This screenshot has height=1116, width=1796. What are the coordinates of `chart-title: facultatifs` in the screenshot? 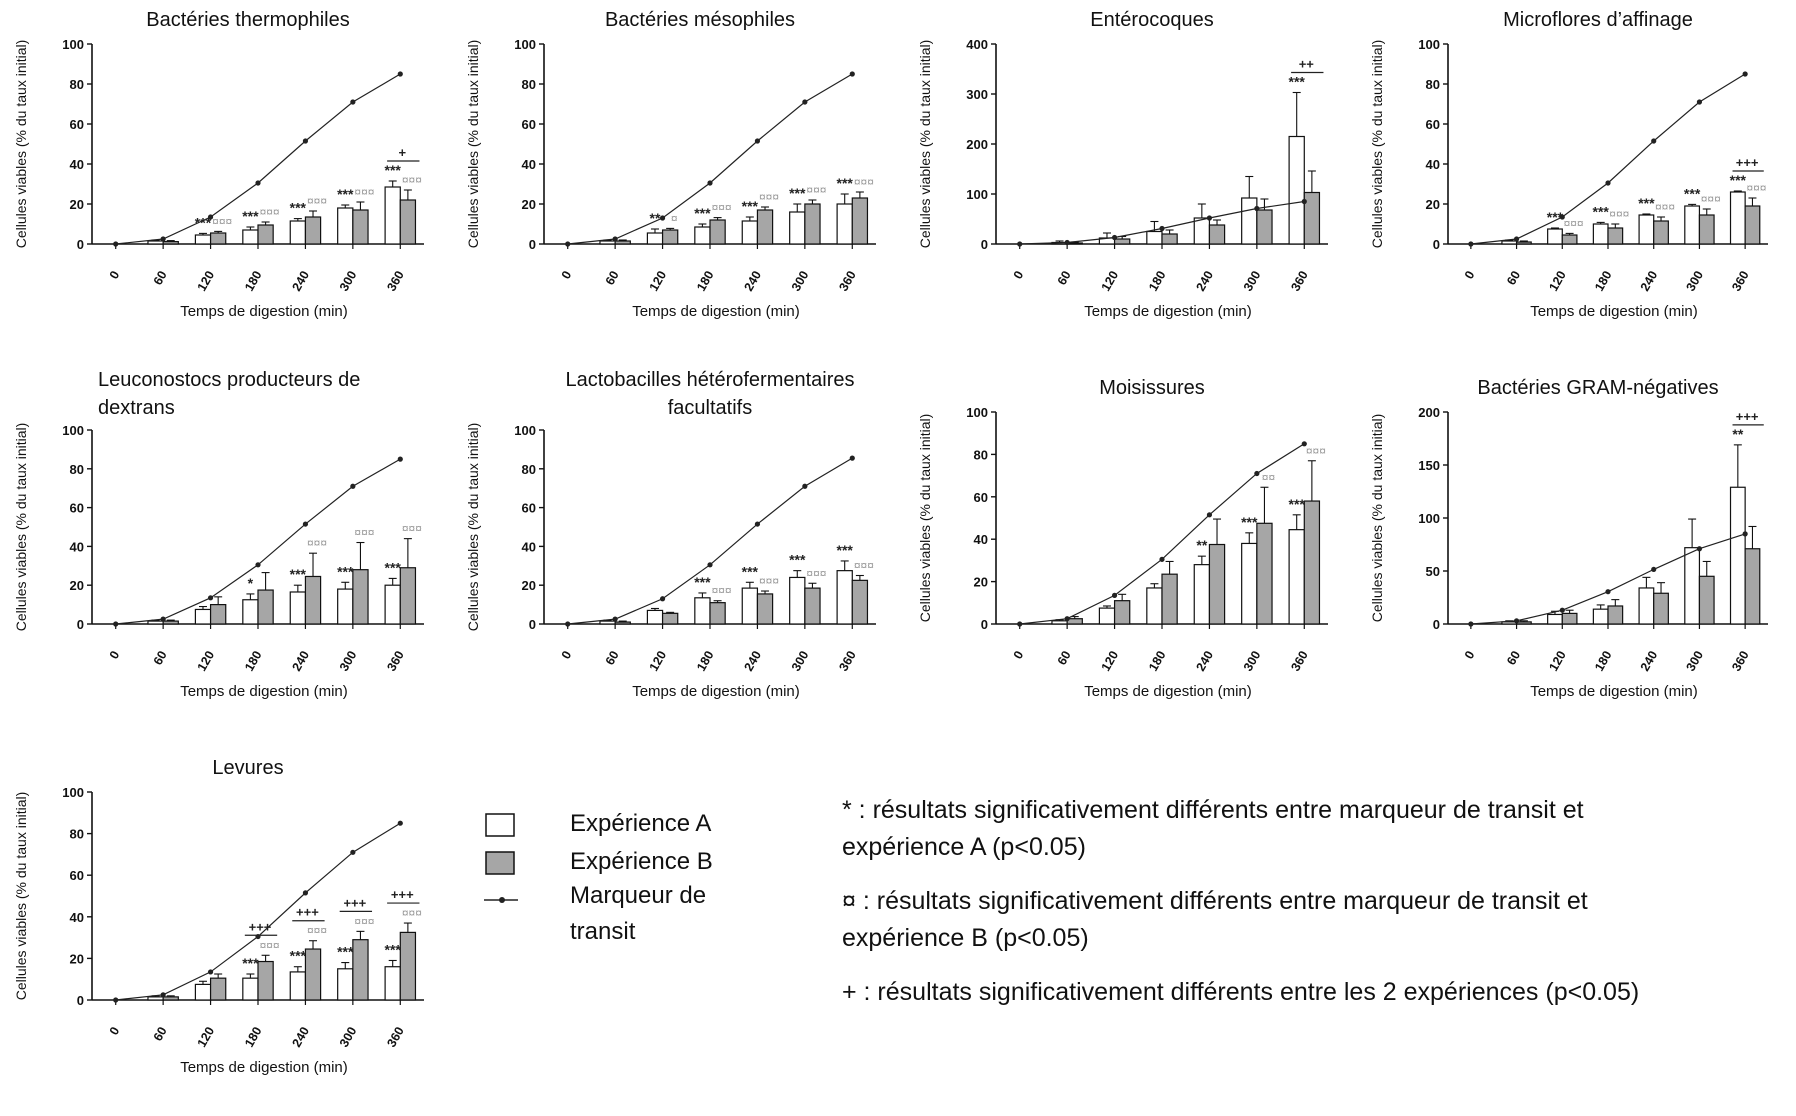 It's located at (710, 408).